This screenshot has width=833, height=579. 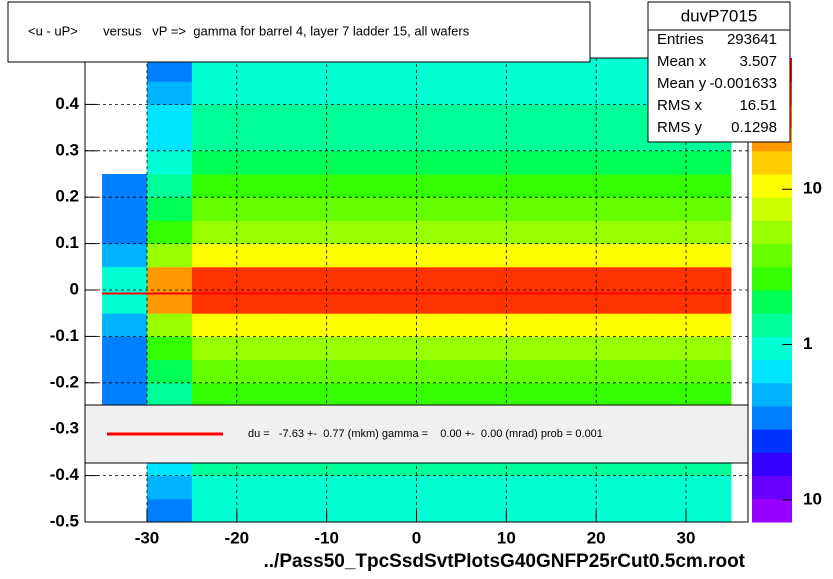 What do you see at coordinates (680, 39) in the screenshot?
I see `stats-label: Entries` at bounding box center [680, 39].